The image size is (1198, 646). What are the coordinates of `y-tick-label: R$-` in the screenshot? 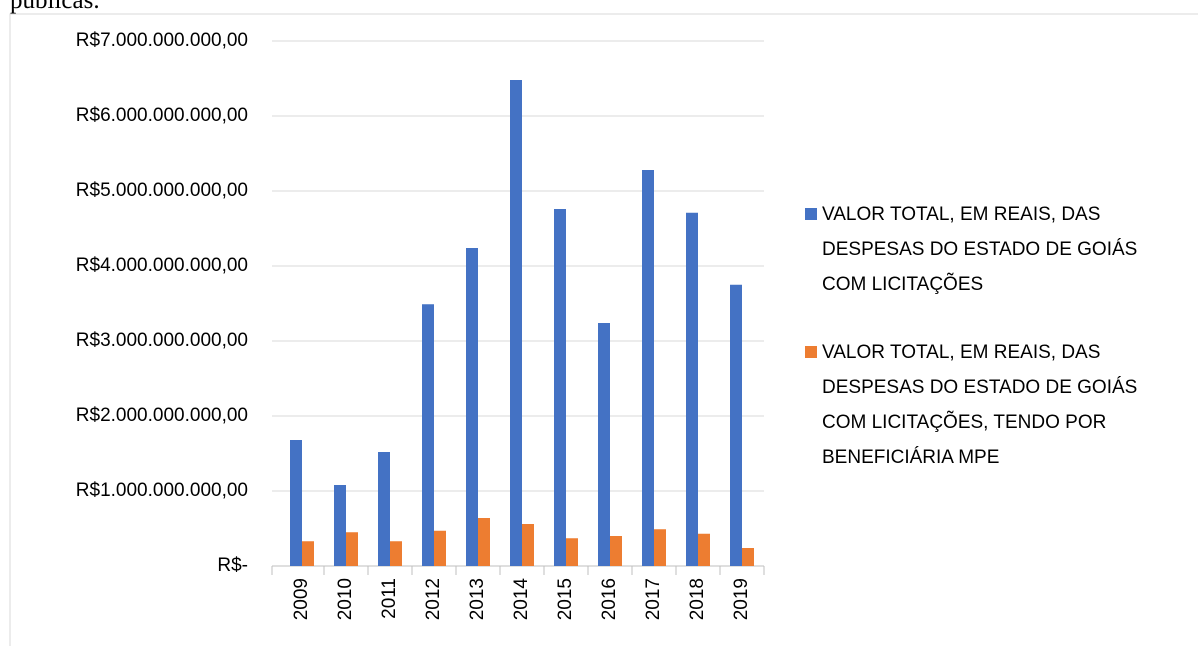 It's located at (232, 565).